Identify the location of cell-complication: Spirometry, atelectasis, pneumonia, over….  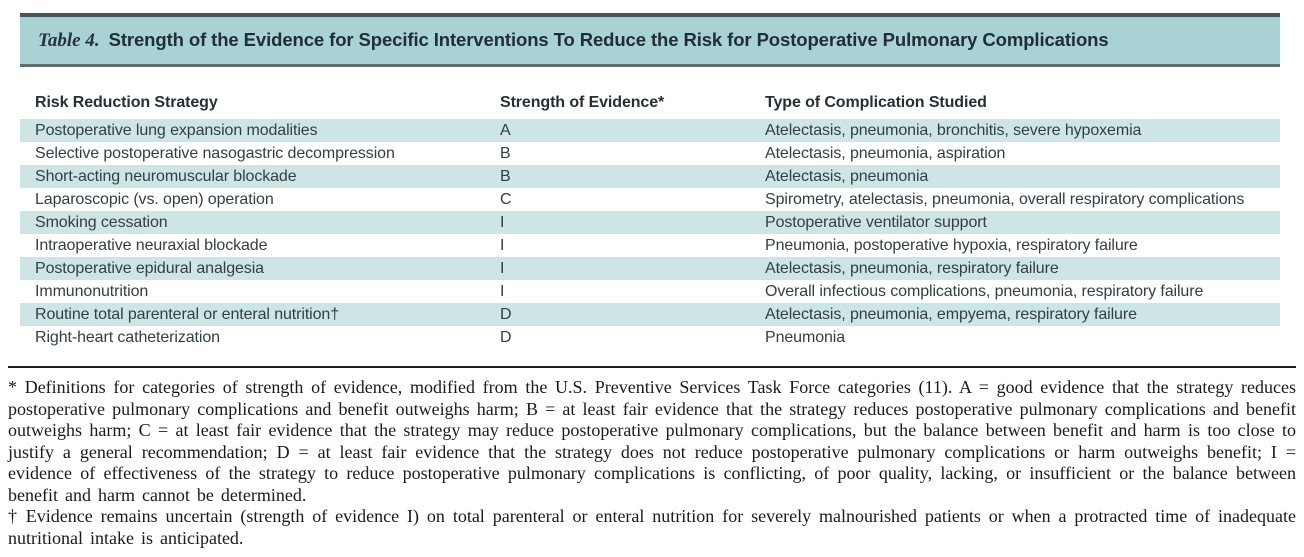
(1005, 199).